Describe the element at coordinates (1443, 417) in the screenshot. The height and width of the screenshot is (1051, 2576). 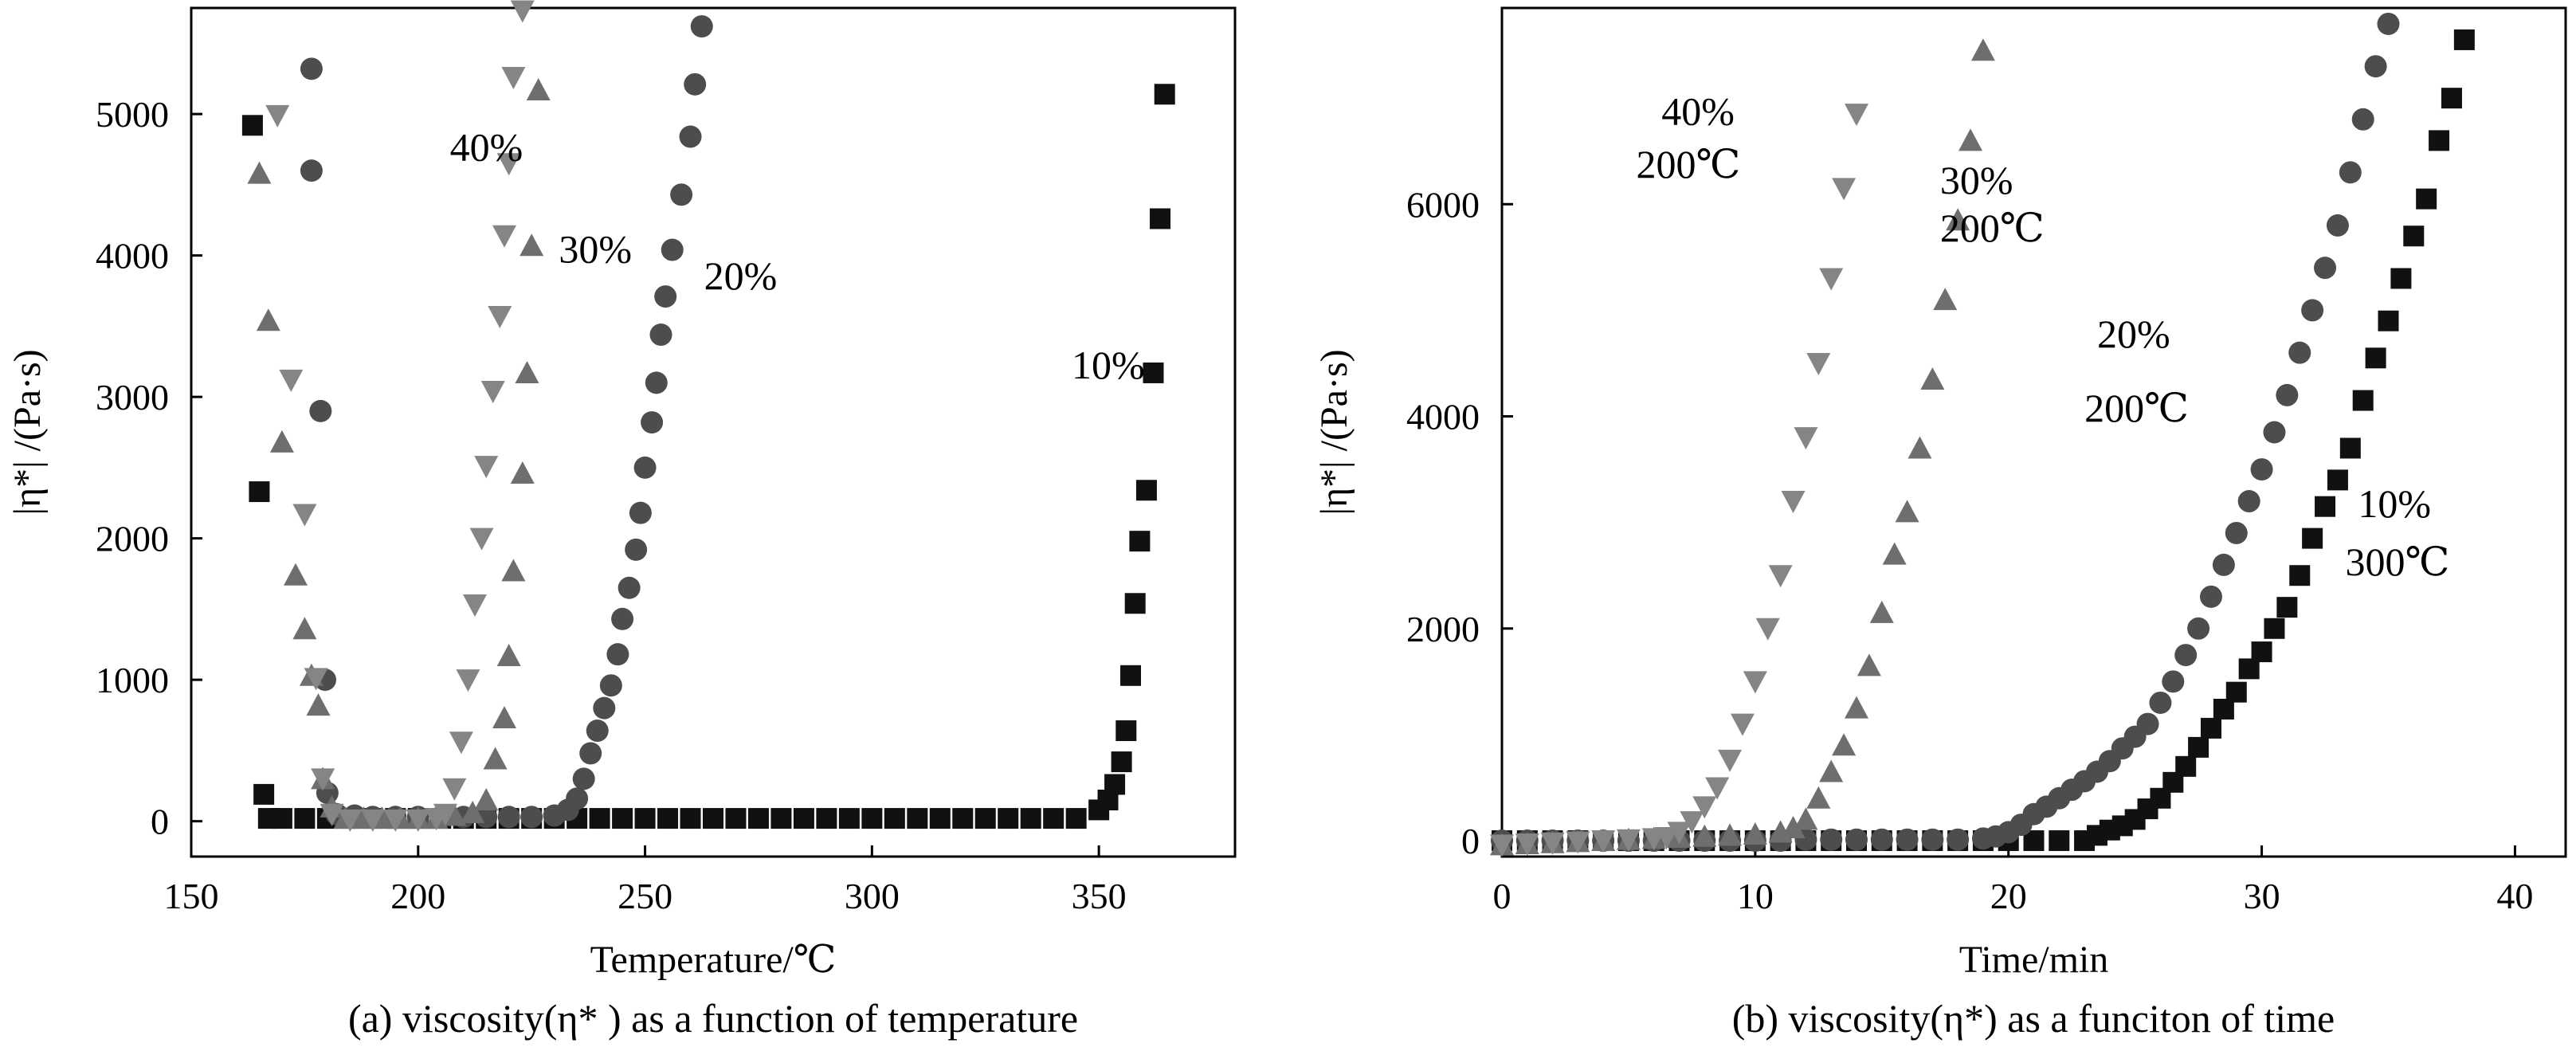
I see `y-tick-label: 4000` at that location.